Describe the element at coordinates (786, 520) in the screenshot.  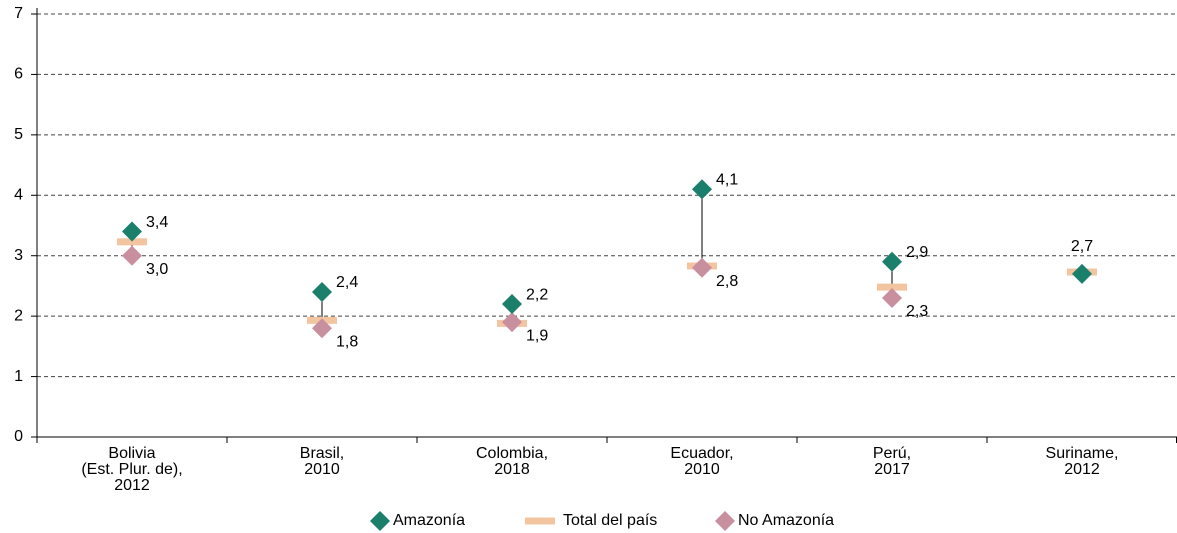
I see `legend-label: No Amazonía` at that location.